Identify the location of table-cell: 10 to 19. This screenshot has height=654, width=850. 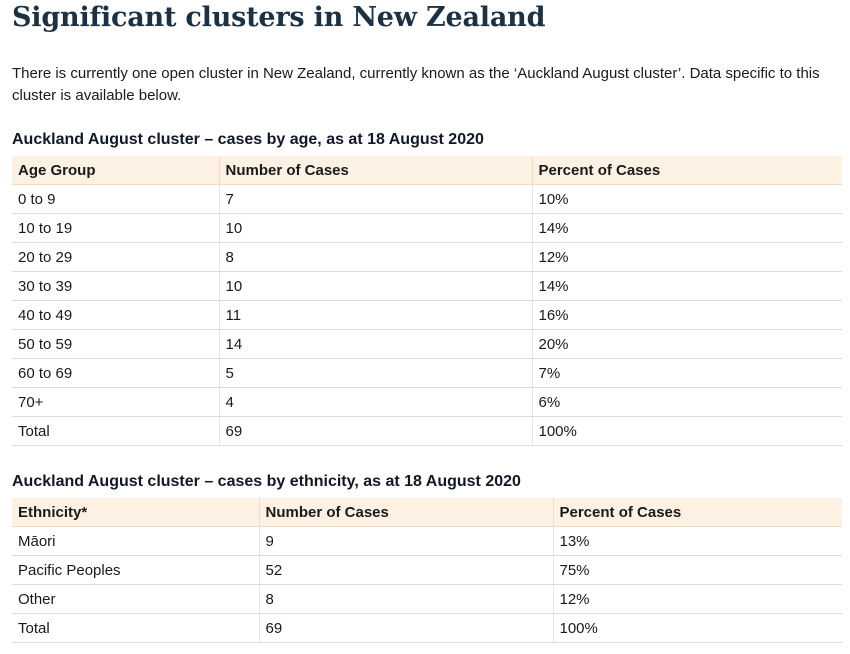
(115, 228).